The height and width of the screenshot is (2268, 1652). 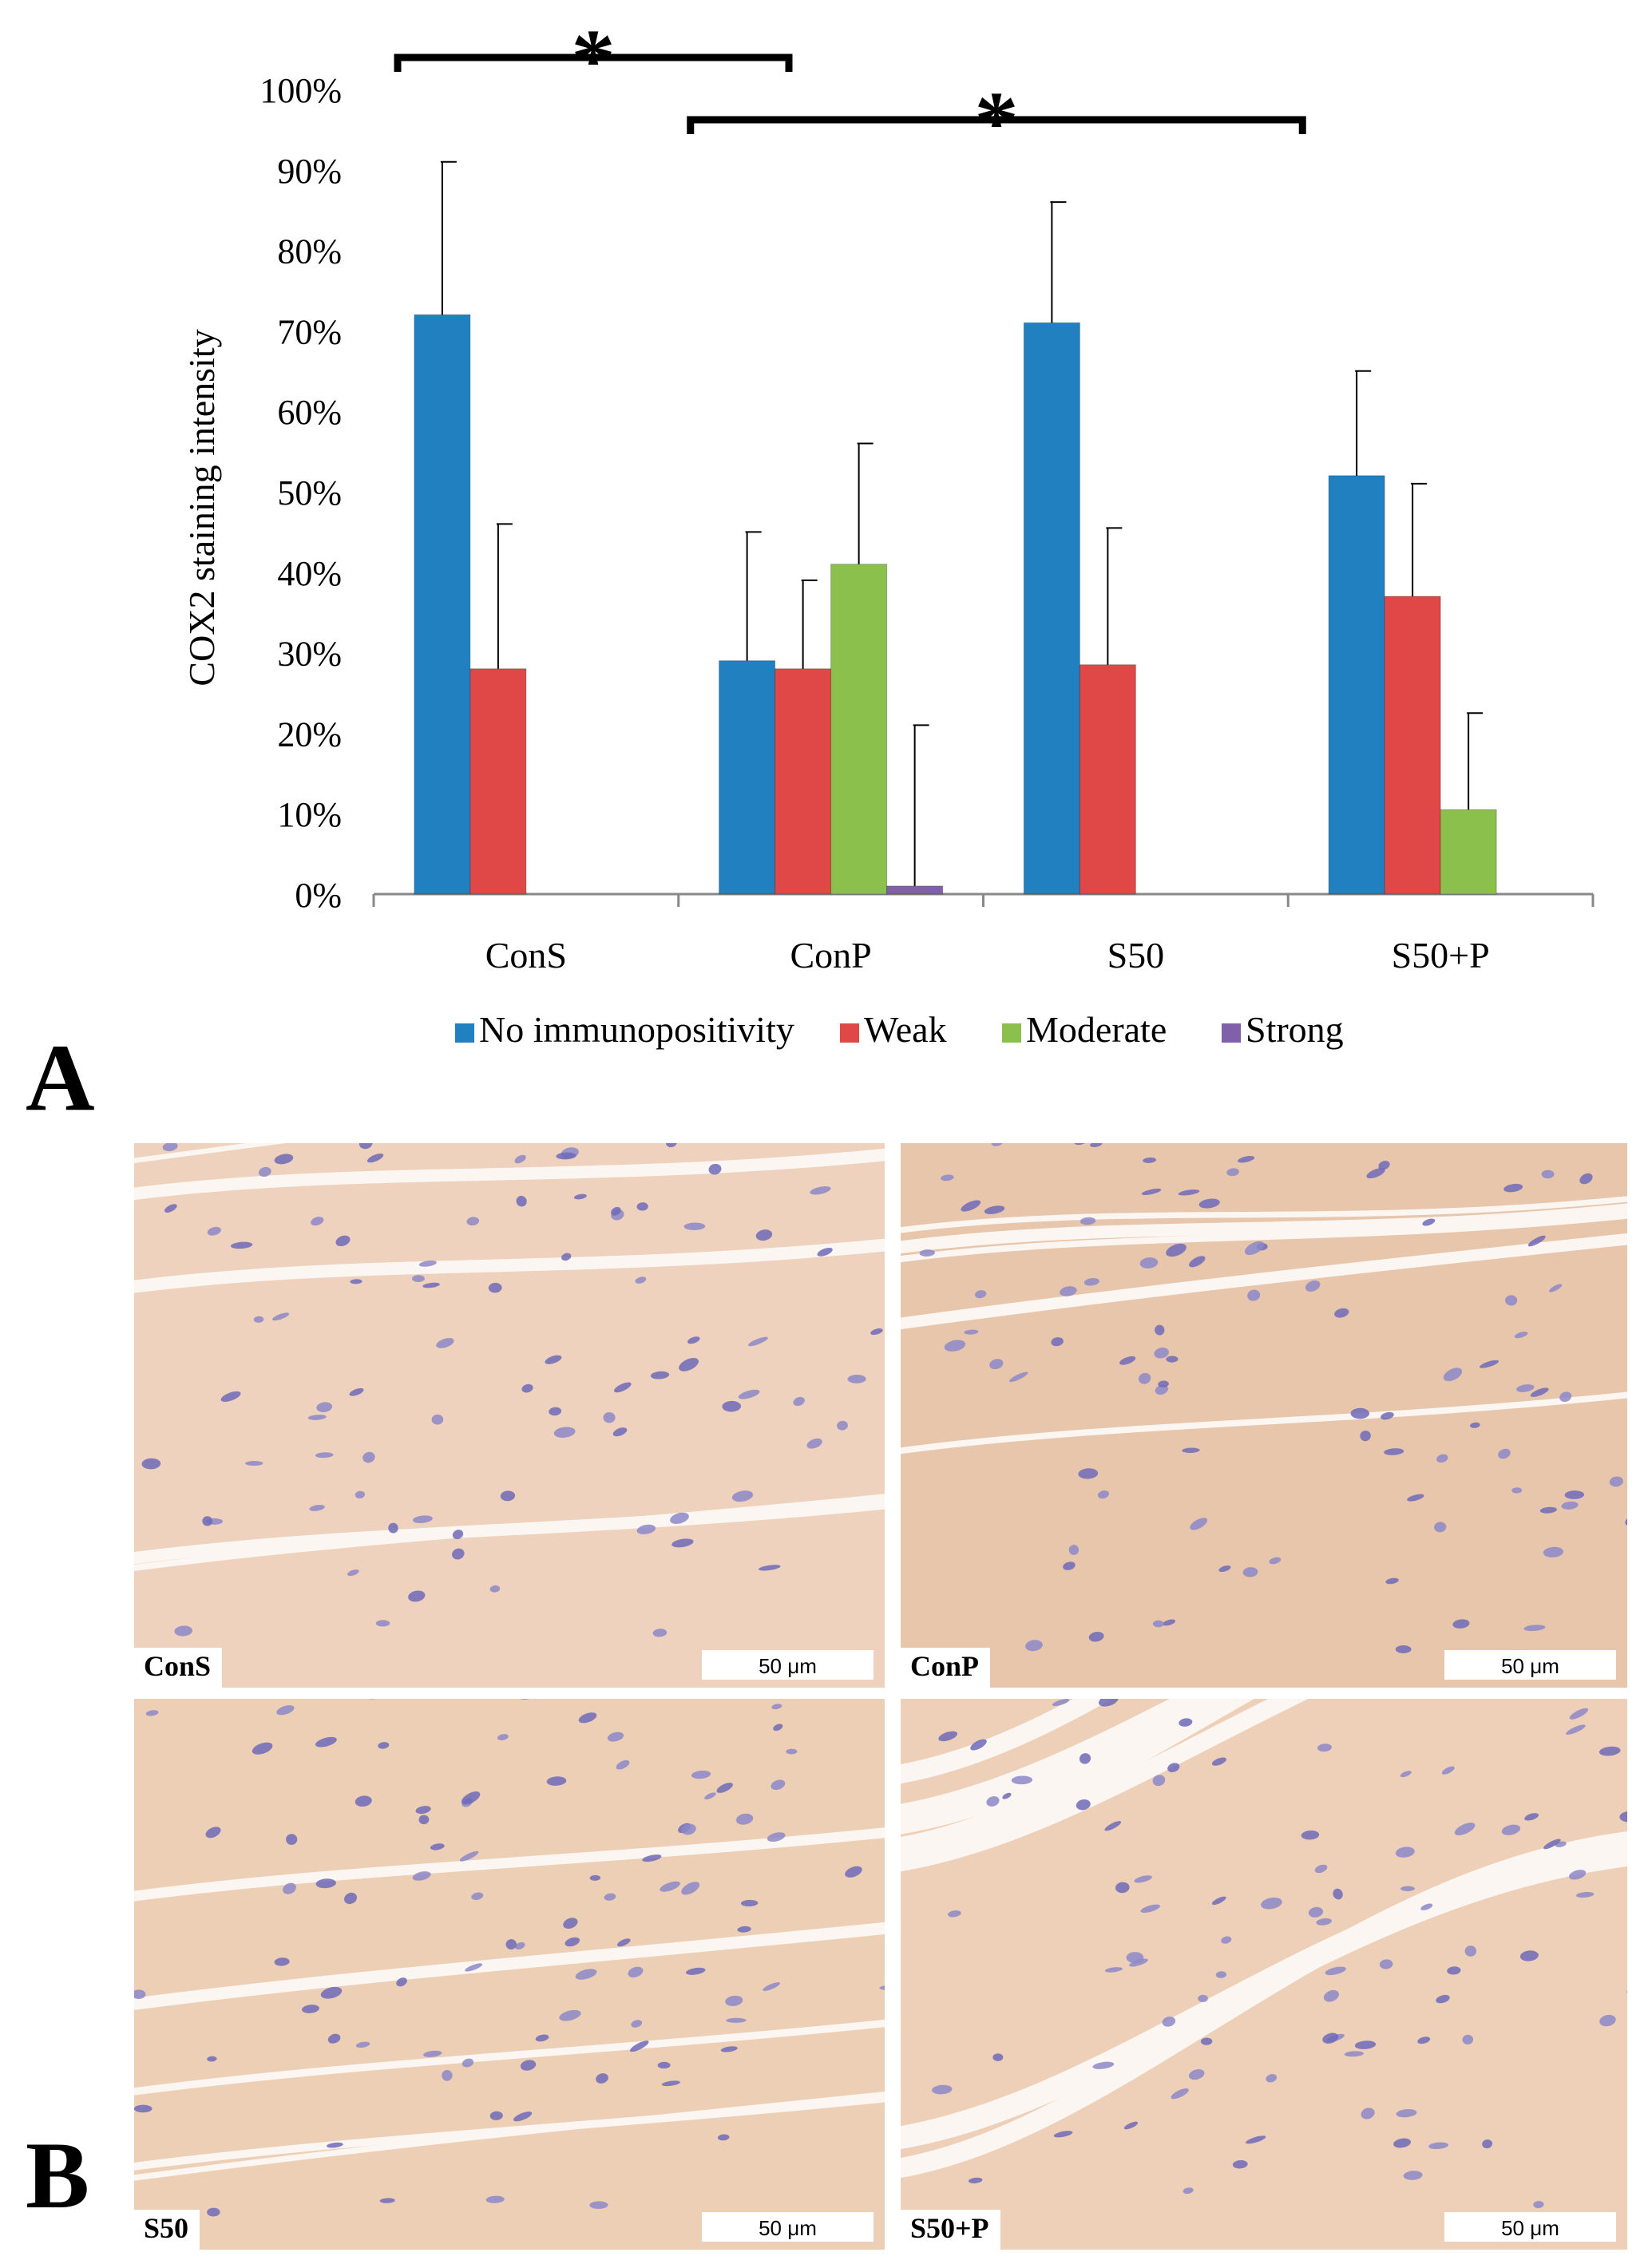 What do you see at coordinates (309, 734) in the screenshot?
I see `y-tick-label: 20%` at bounding box center [309, 734].